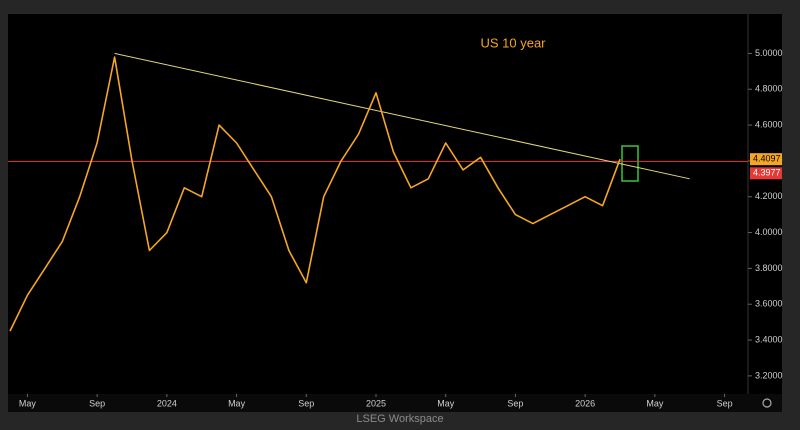  What do you see at coordinates (769, 232) in the screenshot?
I see `y-tick-label: 4.0000` at bounding box center [769, 232].